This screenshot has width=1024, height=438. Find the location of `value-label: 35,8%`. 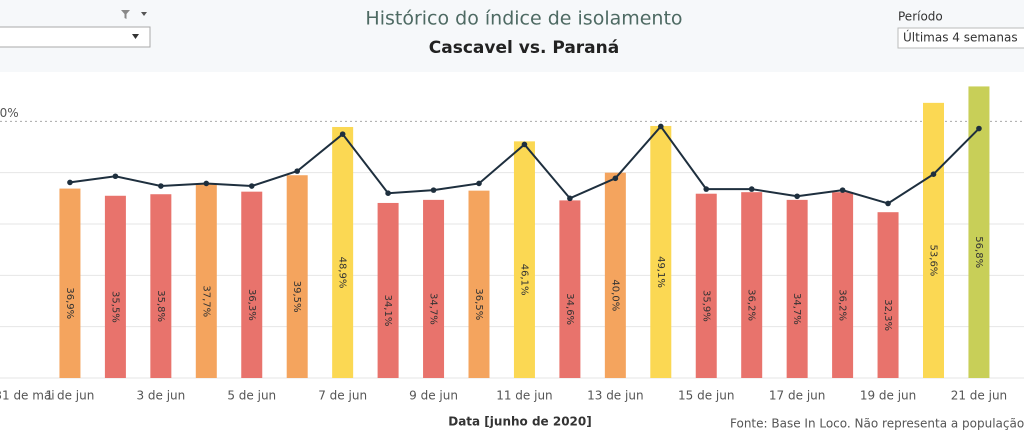

value-label: 35,8% is located at coordinates (160, 306).